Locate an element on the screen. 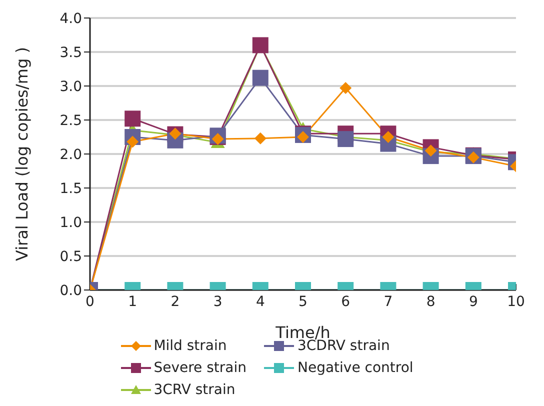  x-tick-label: 1 is located at coordinates (133, 302).